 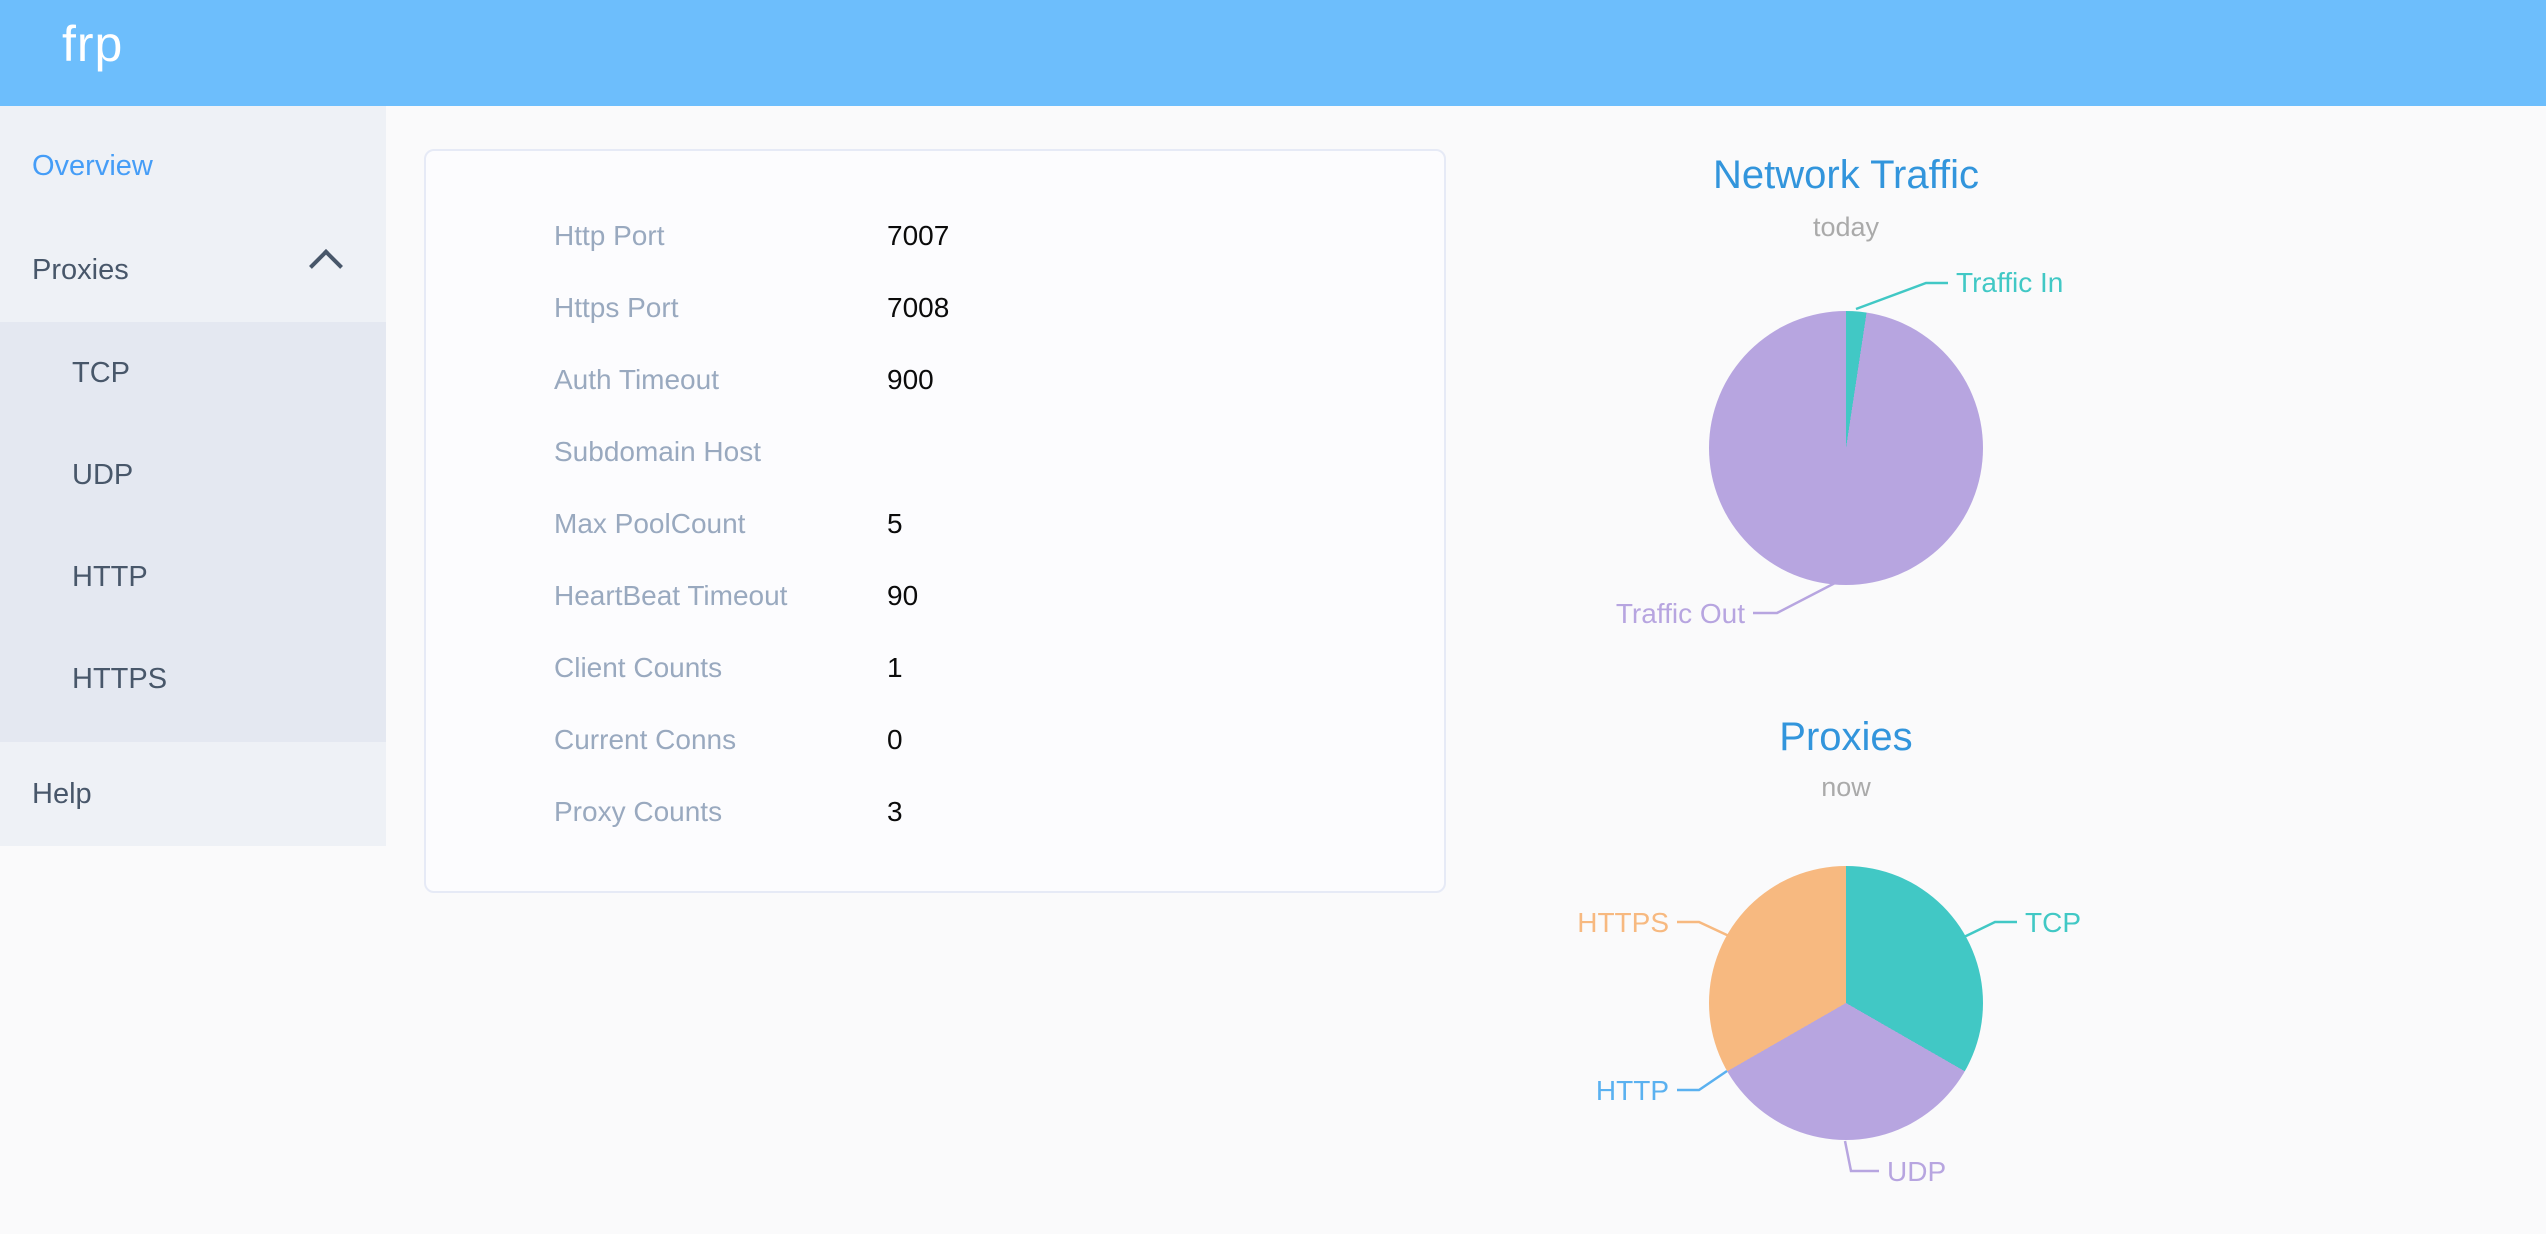 What do you see at coordinates (1273, 53) in the screenshot?
I see `app-header: frp` at bounding box center [1273, 53].